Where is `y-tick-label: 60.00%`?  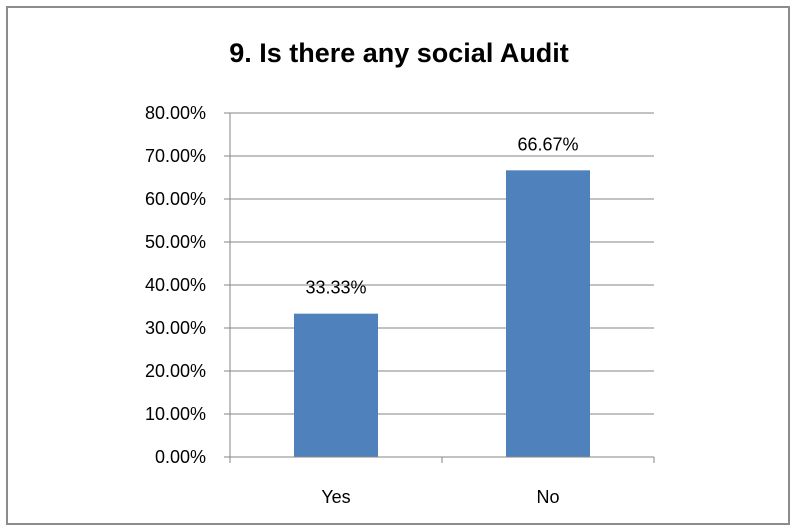 y-tick-label: 60.00% is located at coordinates (175, 199).